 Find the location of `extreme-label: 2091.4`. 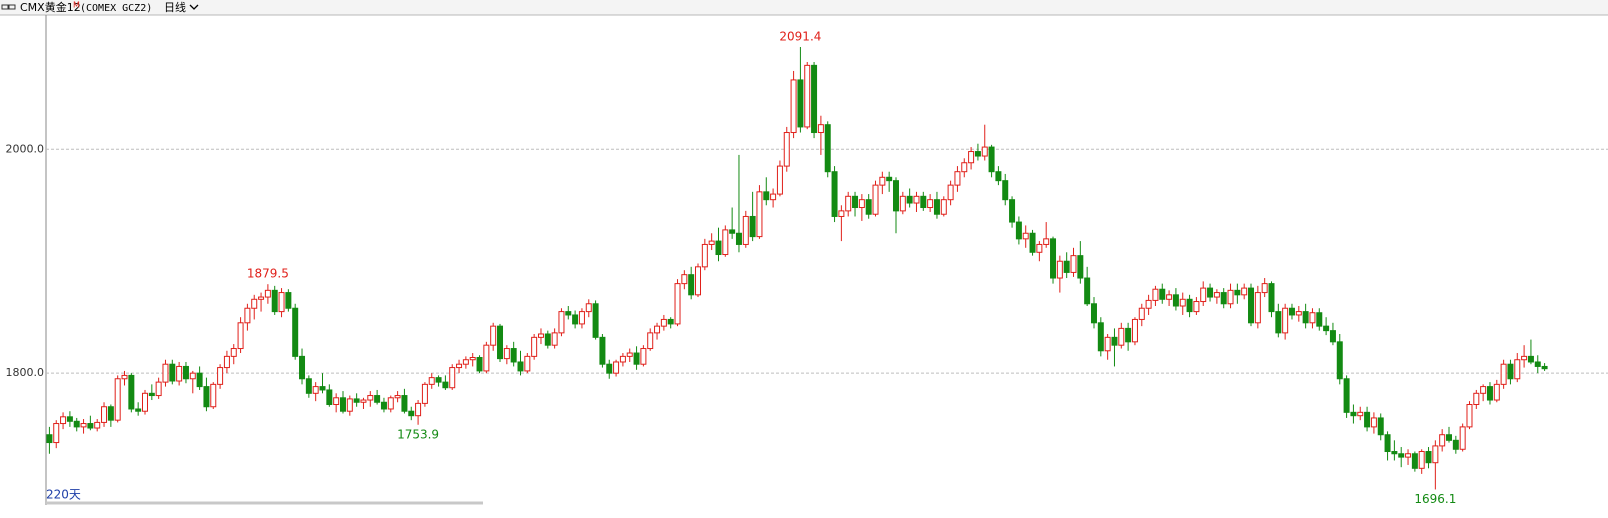

extreme-label: 2091.4 is located at coordinates (800, 37).